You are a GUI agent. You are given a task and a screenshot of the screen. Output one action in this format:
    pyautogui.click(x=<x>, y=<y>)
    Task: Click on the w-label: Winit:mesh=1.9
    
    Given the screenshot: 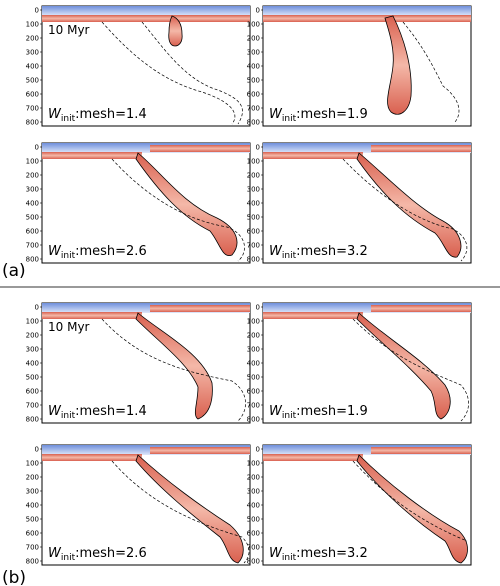 What is the action you would take?
    pyautogui.click(x=318, y=412)
    